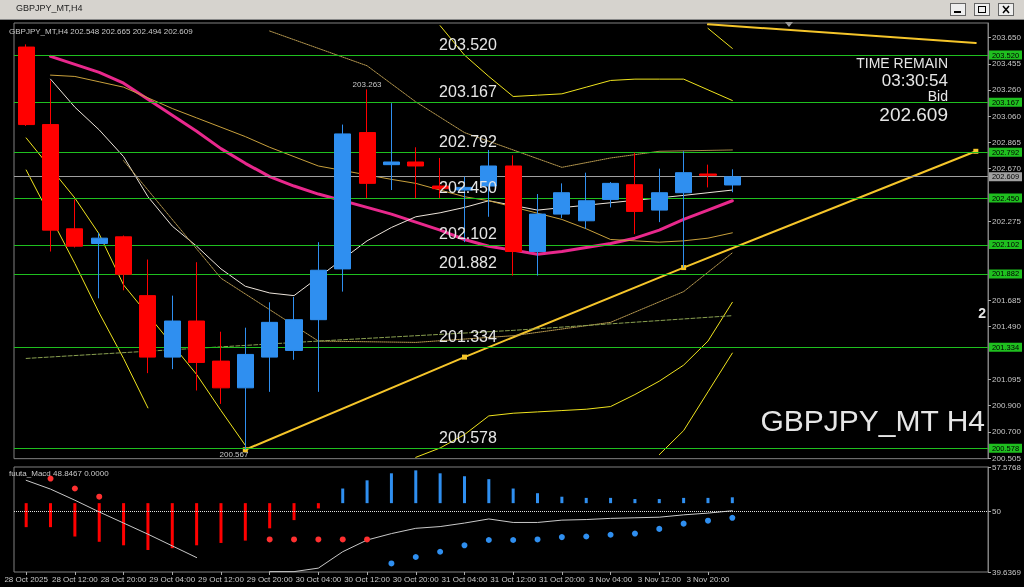  What do you see at coordinates (1007, 467) in the screenshot?
I see `y-tick-label: 57.5768` at bounding box center [1007, 467].